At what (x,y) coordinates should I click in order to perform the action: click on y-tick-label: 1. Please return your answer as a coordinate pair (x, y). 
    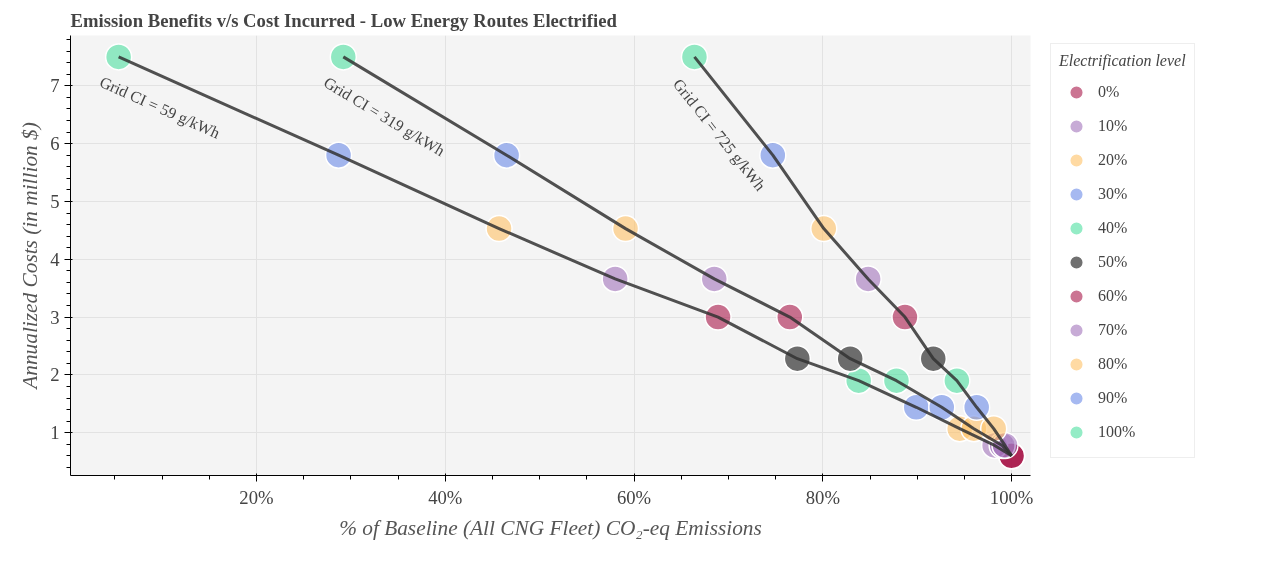
    Looking at the image, I should click on (55, 433).